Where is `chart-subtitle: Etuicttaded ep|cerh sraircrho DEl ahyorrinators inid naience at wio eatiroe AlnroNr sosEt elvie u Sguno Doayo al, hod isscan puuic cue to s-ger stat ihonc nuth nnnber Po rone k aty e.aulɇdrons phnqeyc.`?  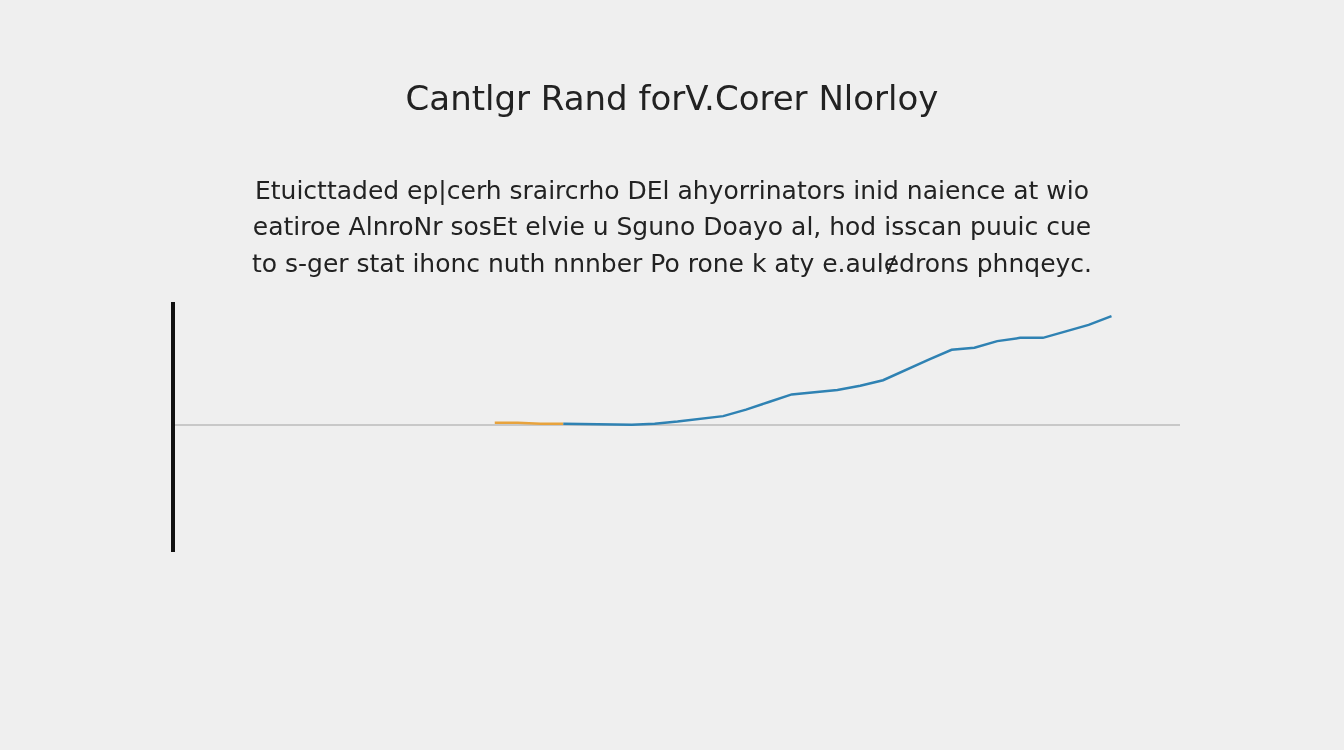 chart-subtitle: Etuicttaded ep|cerh sraircrho DEl ahyorrinators inid naience at wio eatiroe AlnroNr sosEt elvie u Sguno Doayo al, hod isscan puuic cue to s-ger stat ihonc nuth nnnber Po rone k aty e.aulɇdrons phnqeyc. is located at coordinates (672, 227).